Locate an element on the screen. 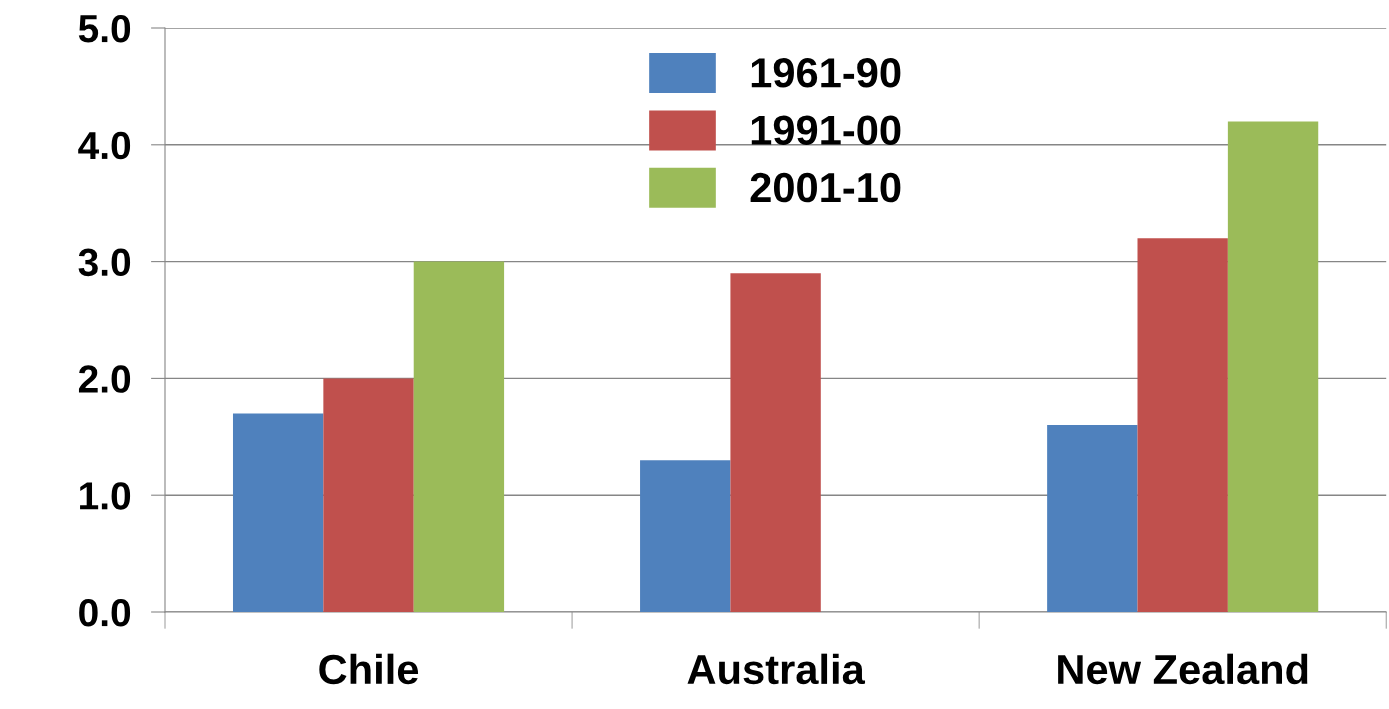 The width and height of the screenshot is (1389, 709). x-tick-label: Australia is located at coordinates (776, 669).